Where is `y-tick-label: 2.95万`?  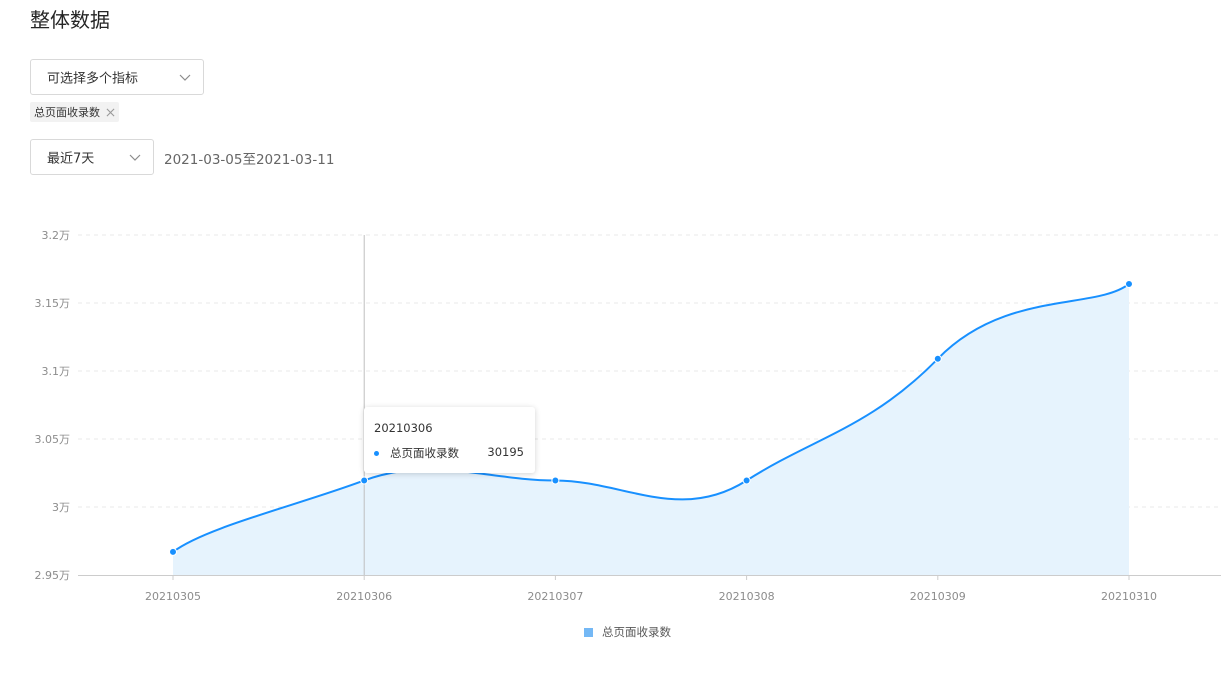
y-tick-label: 2.95万 is located at coordinates (53, 575).